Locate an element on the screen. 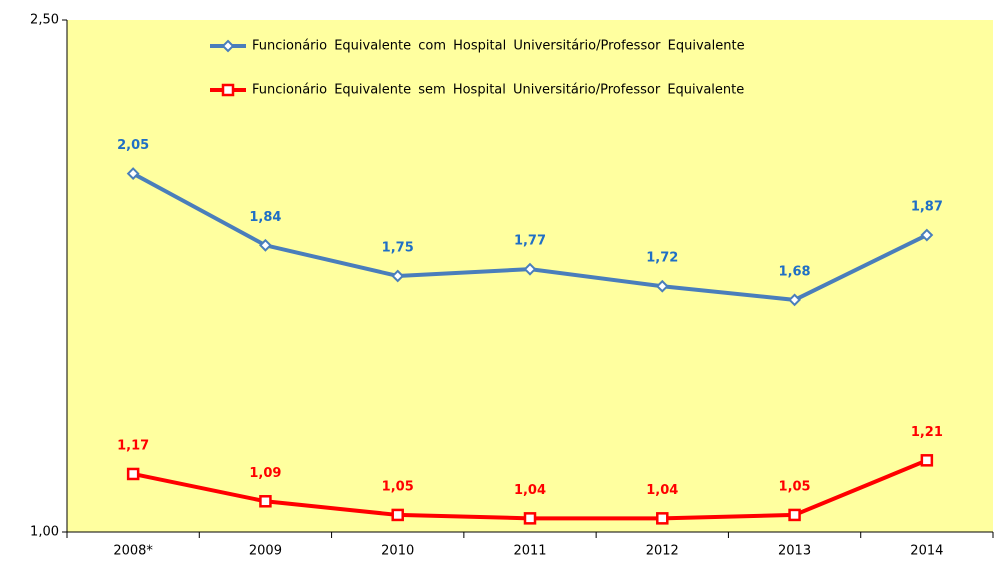  value-label: 1,77 is located at coordinates (530, 241).